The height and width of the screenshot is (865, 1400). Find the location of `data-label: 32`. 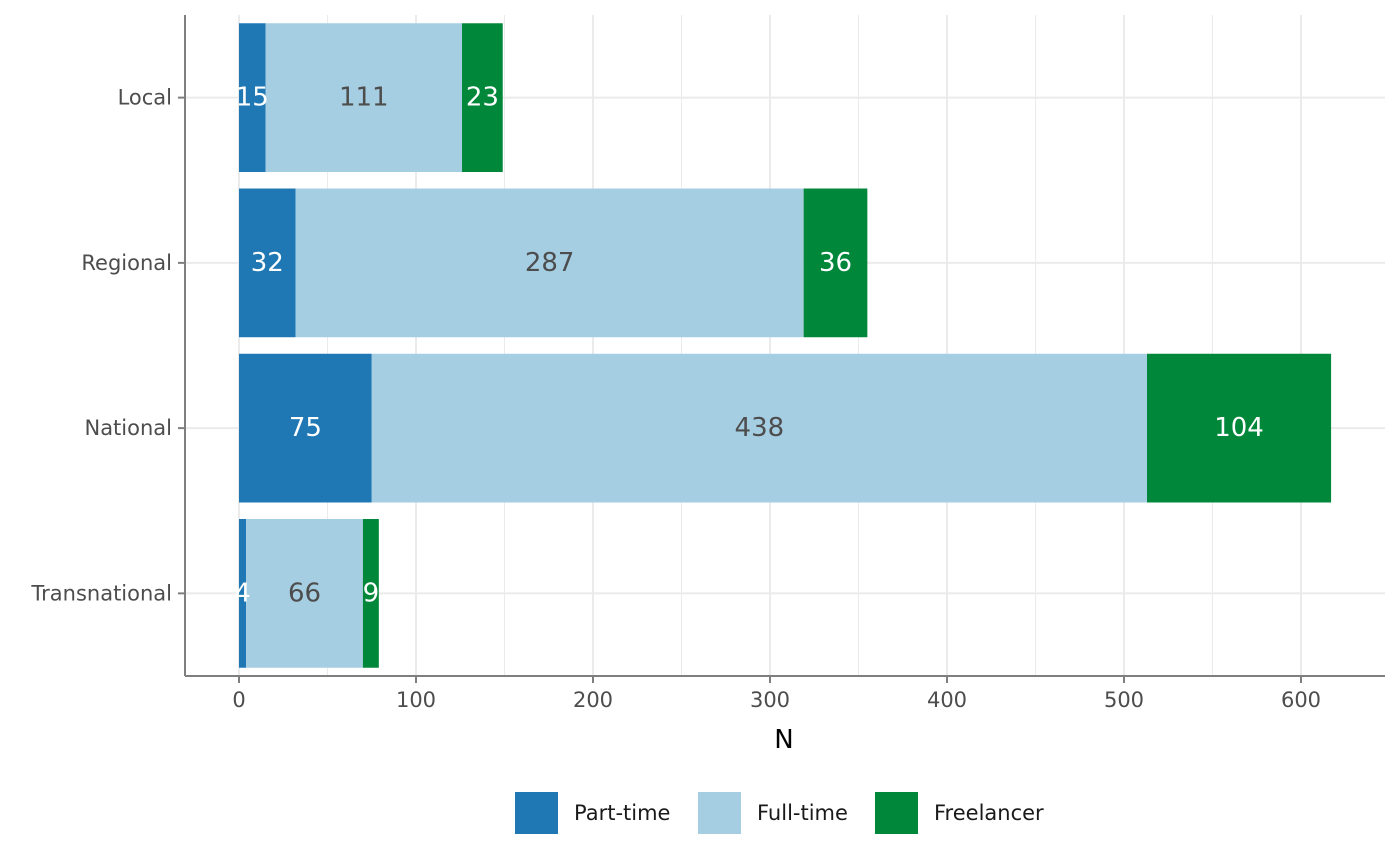

data-label: 32 is located at coordinates (267, 263).